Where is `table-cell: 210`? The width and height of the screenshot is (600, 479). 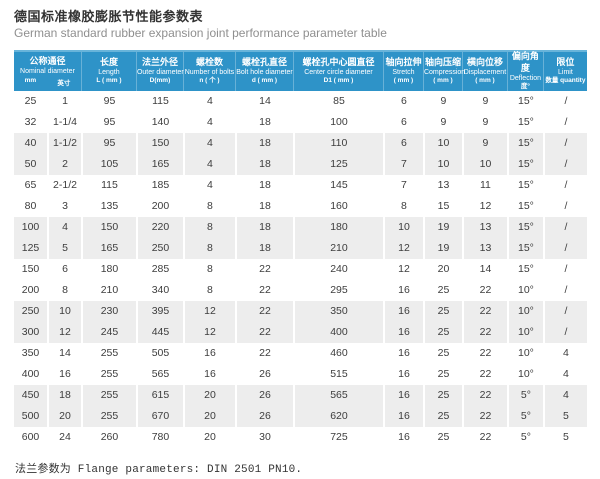
table-cell: 210 is located at coordinates (337, 248).